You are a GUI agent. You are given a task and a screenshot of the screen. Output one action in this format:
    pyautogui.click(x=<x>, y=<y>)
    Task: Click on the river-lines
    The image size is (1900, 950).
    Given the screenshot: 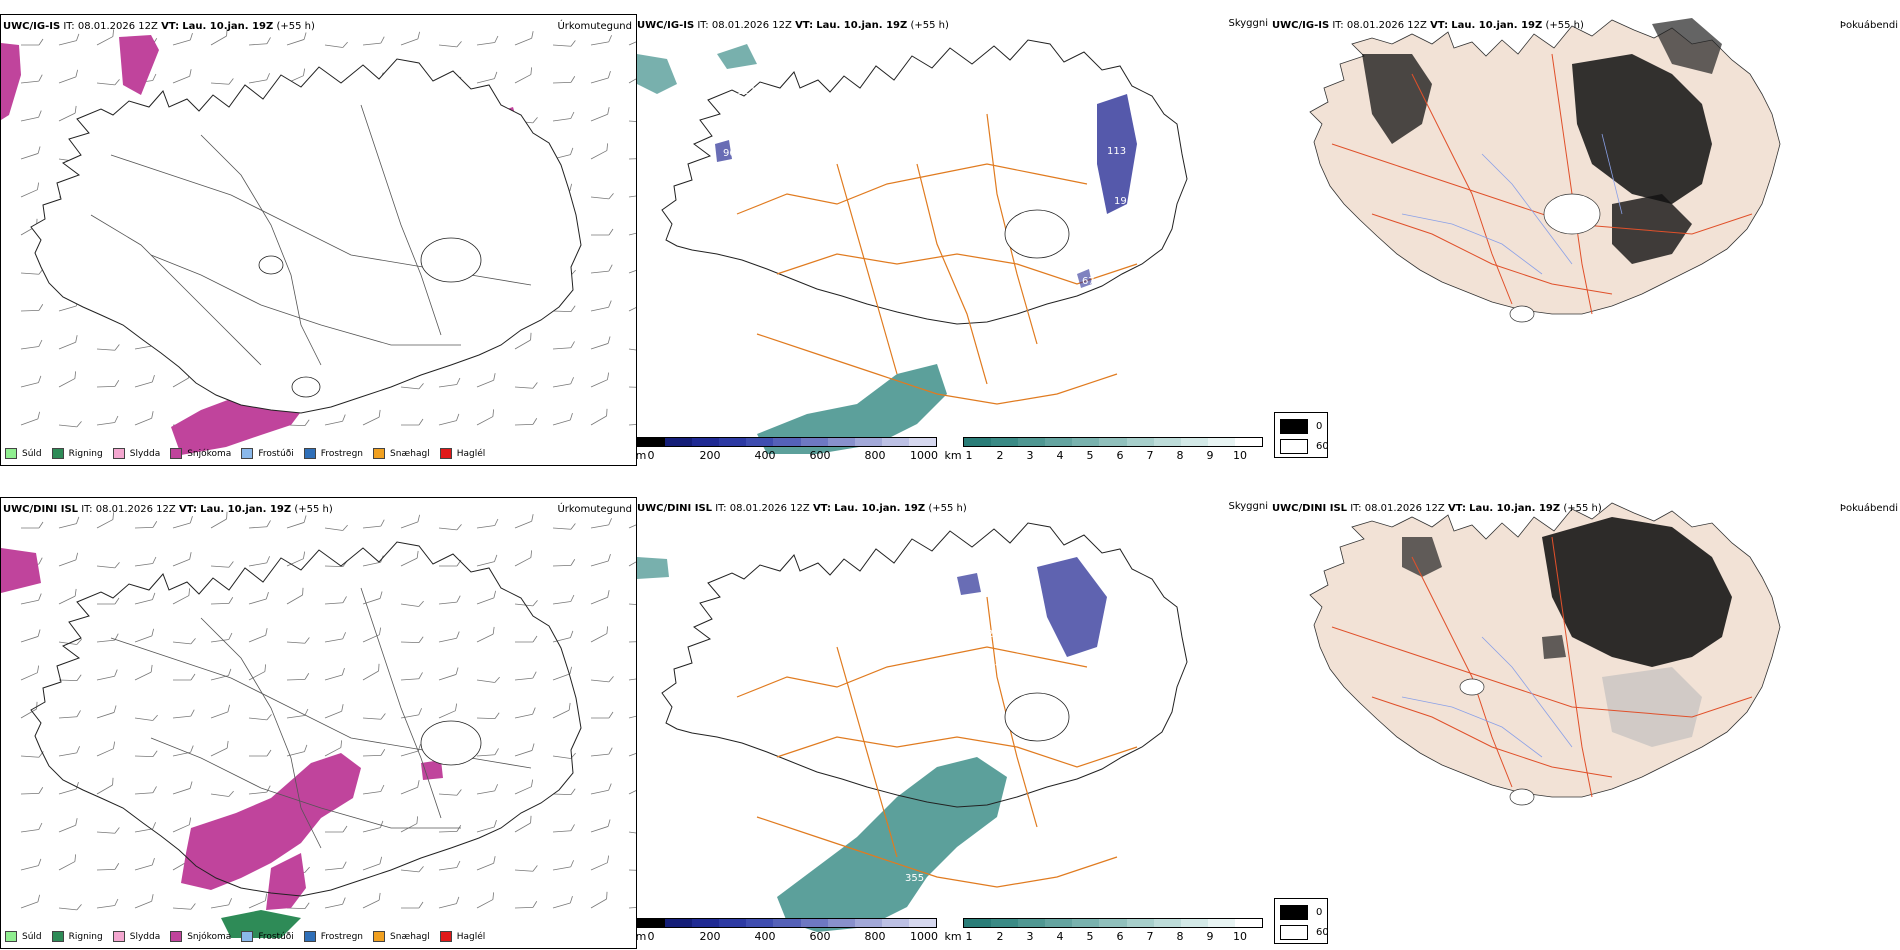 What is the action you would take?
    pyautogui.click(x=1512, y=204)
    